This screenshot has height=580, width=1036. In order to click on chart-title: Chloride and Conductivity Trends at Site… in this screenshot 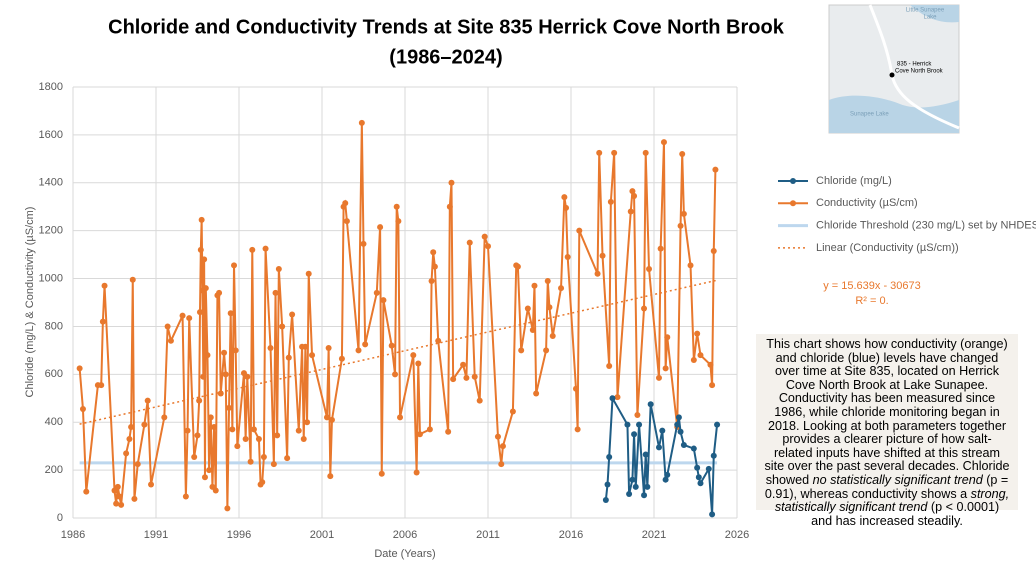, I will do `click(446, 27)`.